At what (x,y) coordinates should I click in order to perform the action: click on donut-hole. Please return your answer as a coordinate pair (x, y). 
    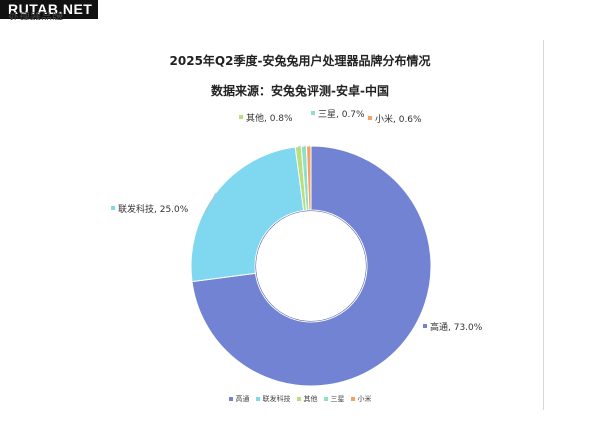
    Looking at the image, I should click on (311, 266).